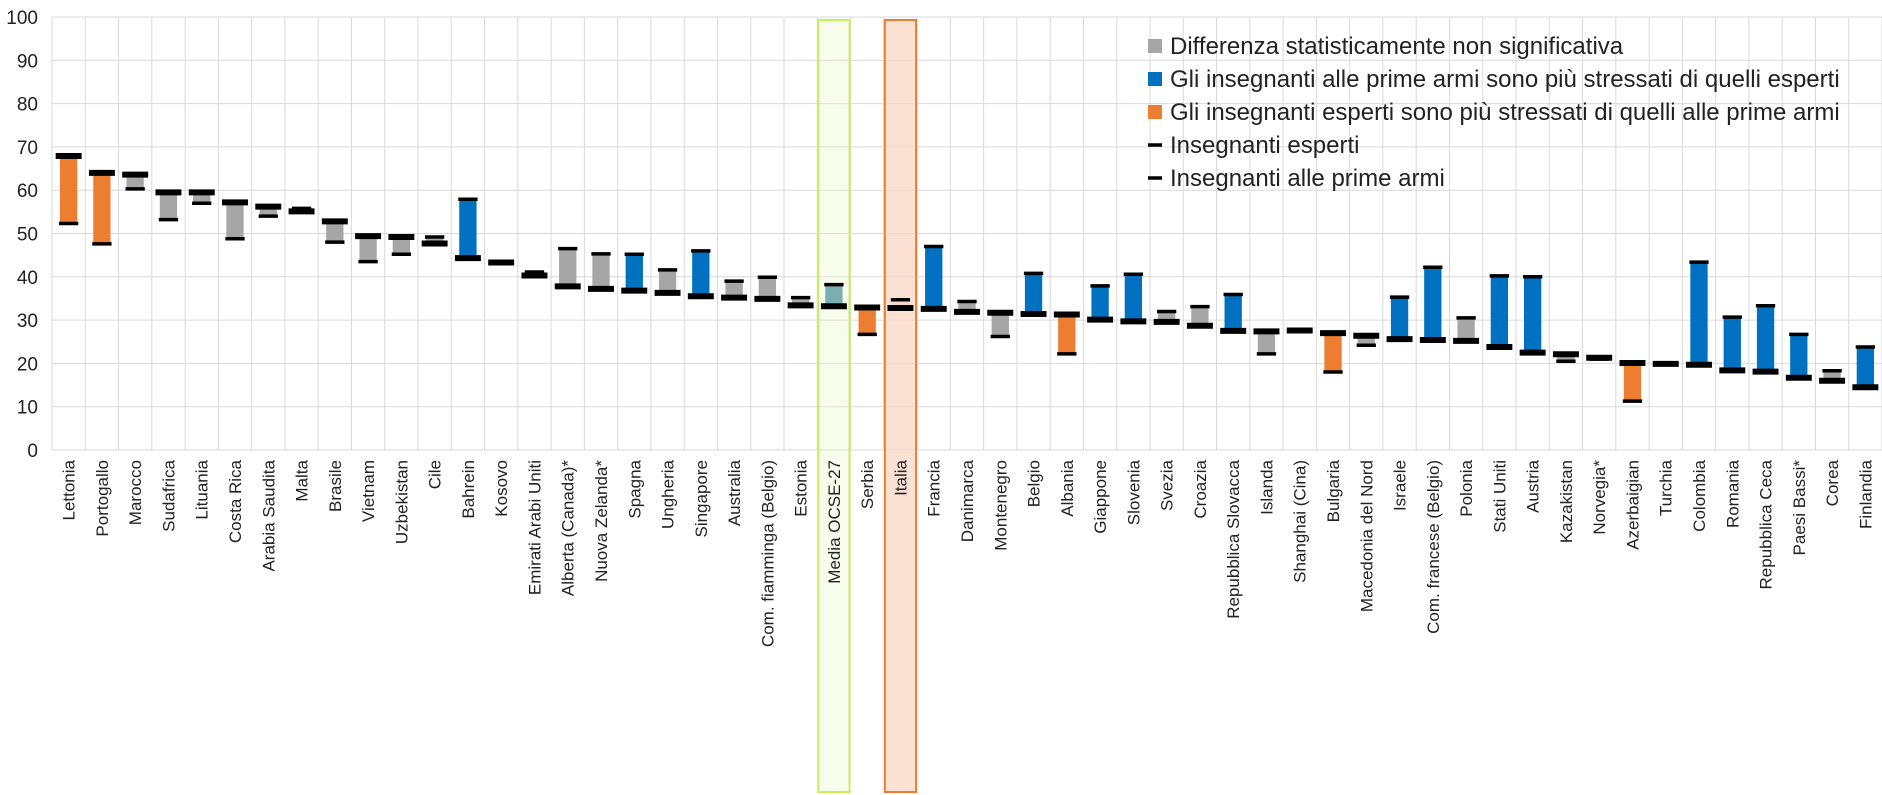  What do you see at coordinates (1400, 485) in the screenshot?
I see `category-label: Israele` at bounding box center [1400, 485].